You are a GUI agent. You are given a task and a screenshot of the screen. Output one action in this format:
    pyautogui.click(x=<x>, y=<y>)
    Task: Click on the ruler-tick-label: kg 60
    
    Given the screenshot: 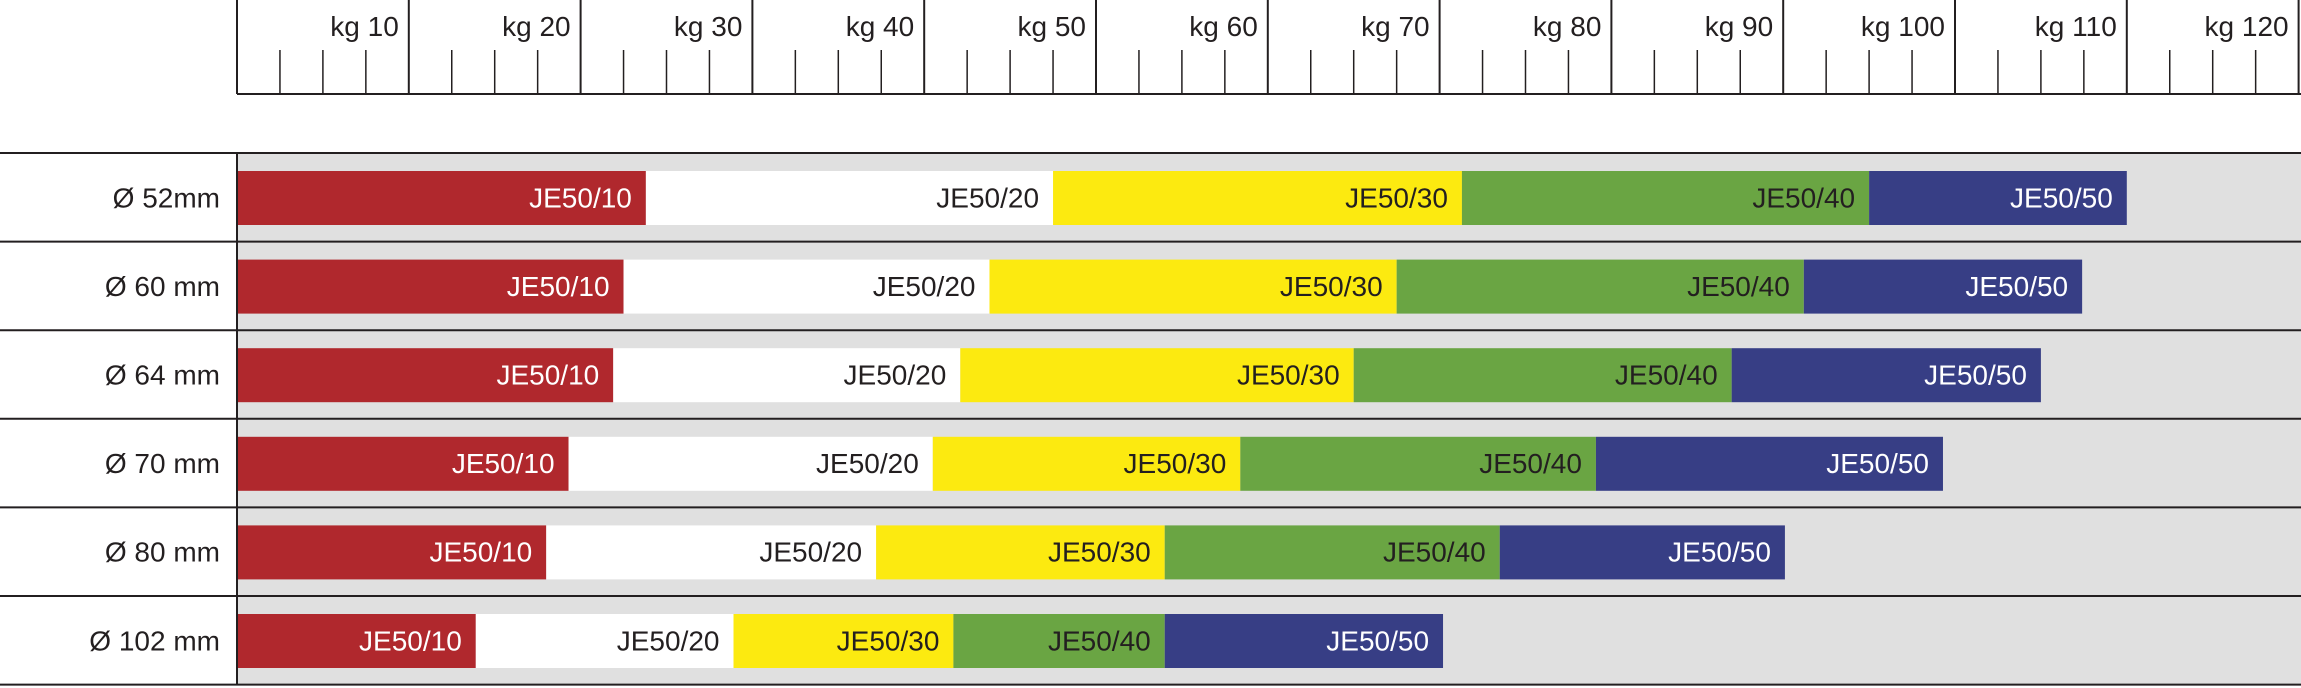 What is the action you would take?
    pyautogui.click(x=1223, y=26)
    